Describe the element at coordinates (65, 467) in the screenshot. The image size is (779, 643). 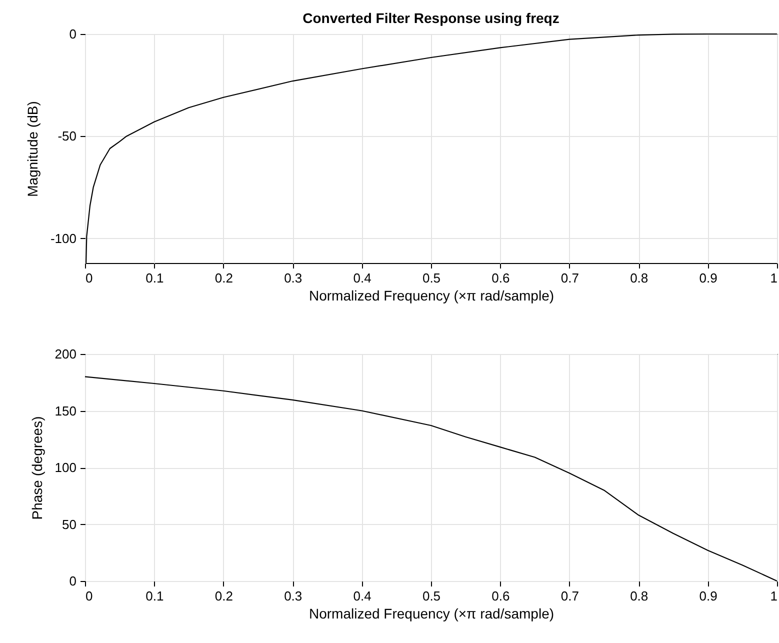
I see `y-tick-label: 100` at that location.